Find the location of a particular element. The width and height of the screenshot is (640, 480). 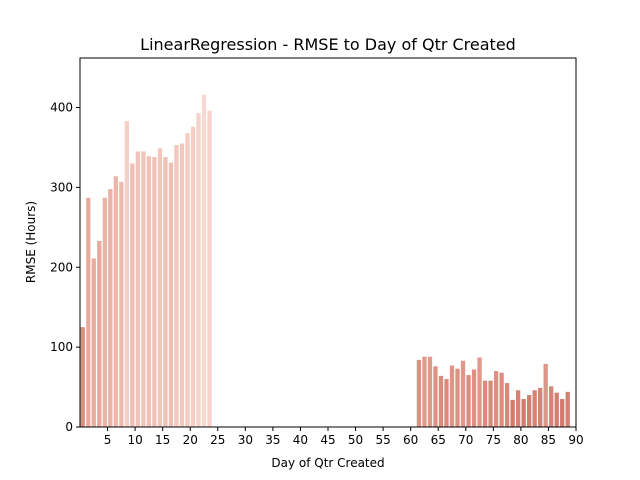

x-tick-label: 50 is located at coordinates (355, 440).